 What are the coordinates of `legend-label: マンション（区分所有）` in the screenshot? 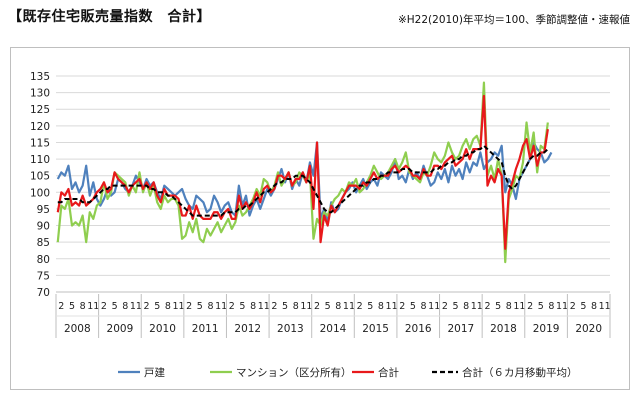 It's located at (294, 372).